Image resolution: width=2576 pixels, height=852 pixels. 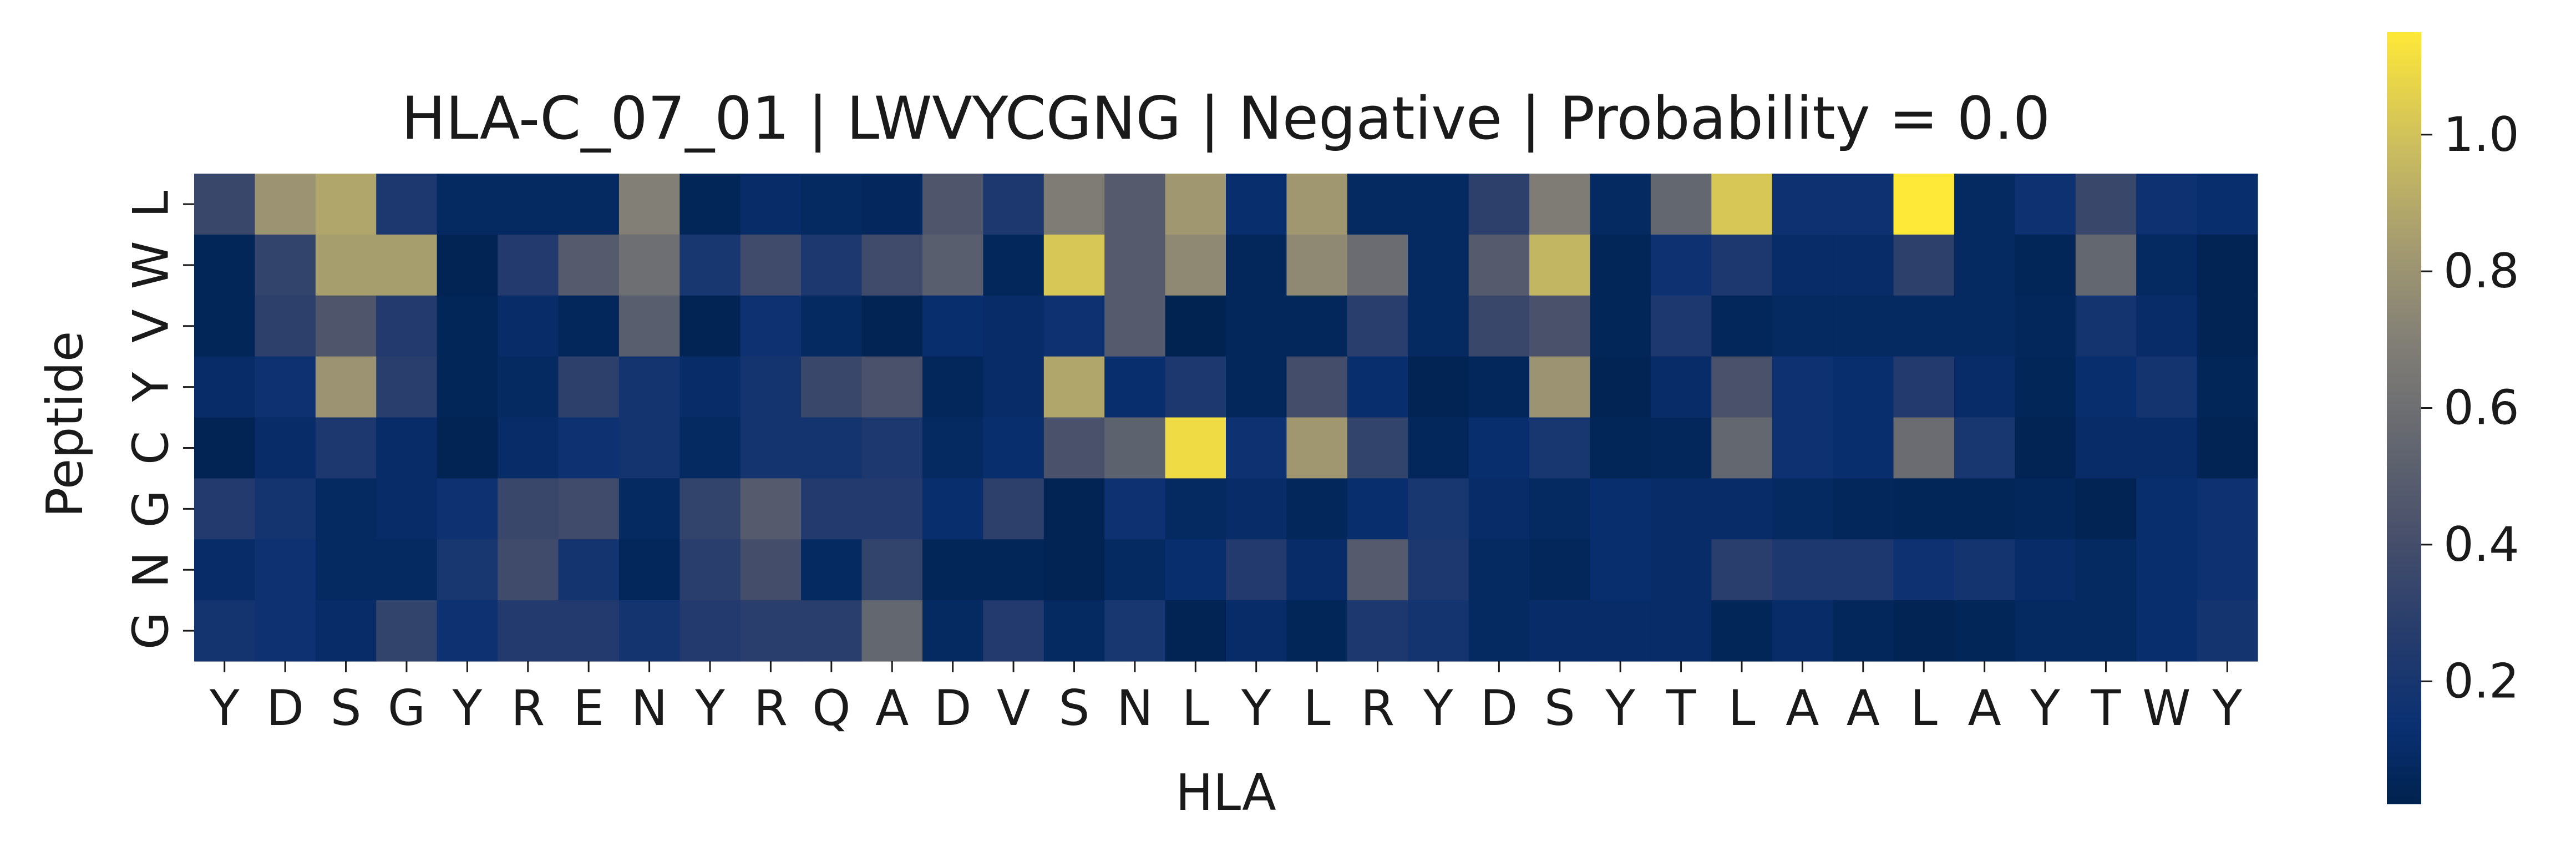 I want to click on x-tick-label: G, so click(x=406, y=708).